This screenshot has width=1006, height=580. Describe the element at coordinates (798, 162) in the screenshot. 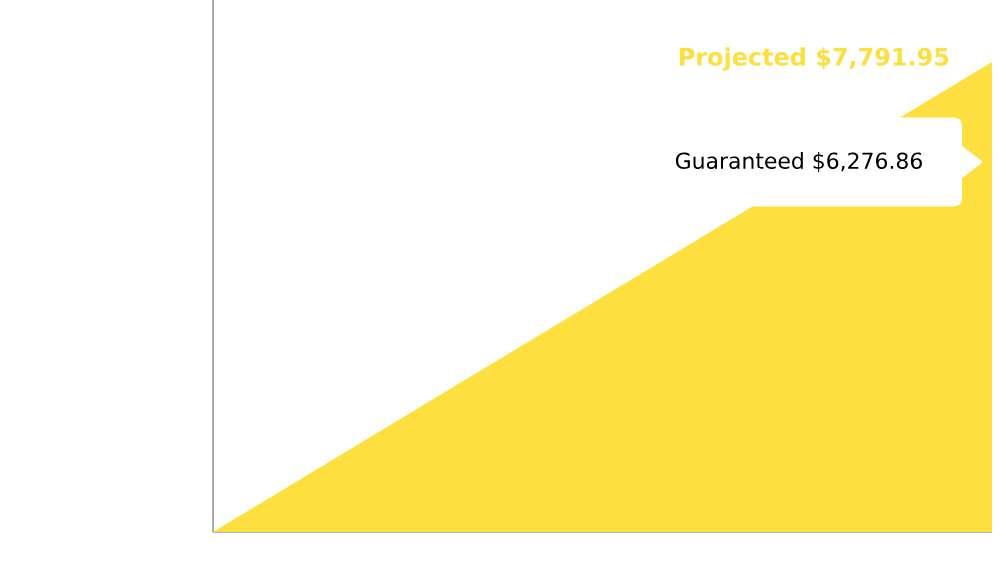

I see `annotation: Guaranteed $6,276.86` at that location.